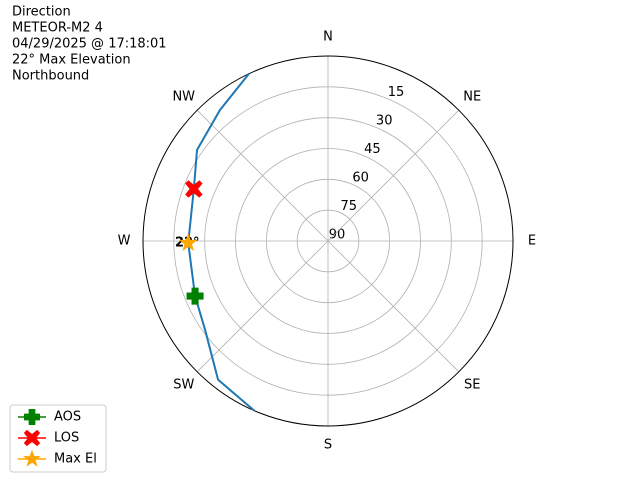  Describe the element at coordinates (89, 44) in the screenshot. I see `title-line: 04/29/2025 @ 17:18:01` at that location.